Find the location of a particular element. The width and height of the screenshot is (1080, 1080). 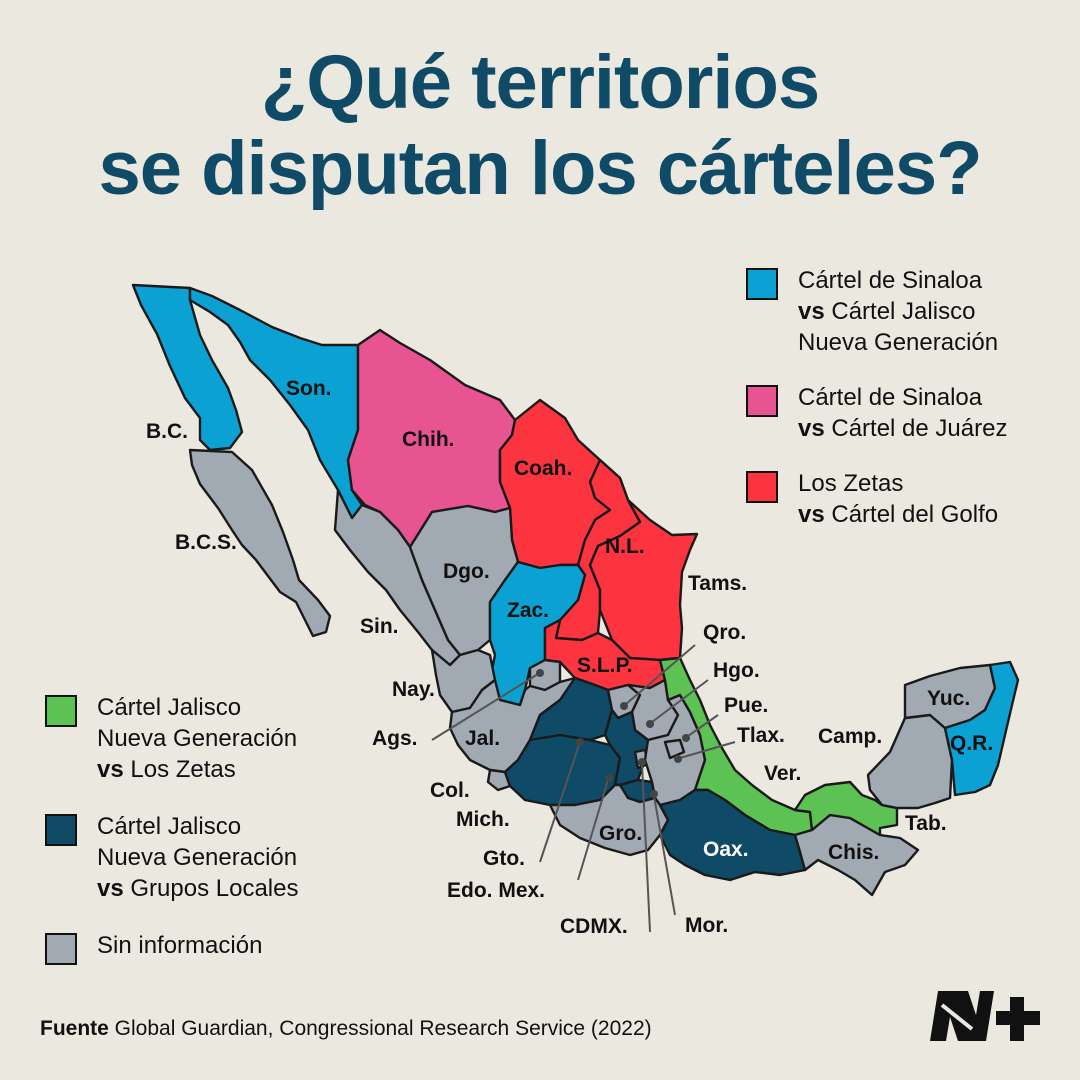

legend-line: vs Grupos Locales is located at coordinates (236, 888).